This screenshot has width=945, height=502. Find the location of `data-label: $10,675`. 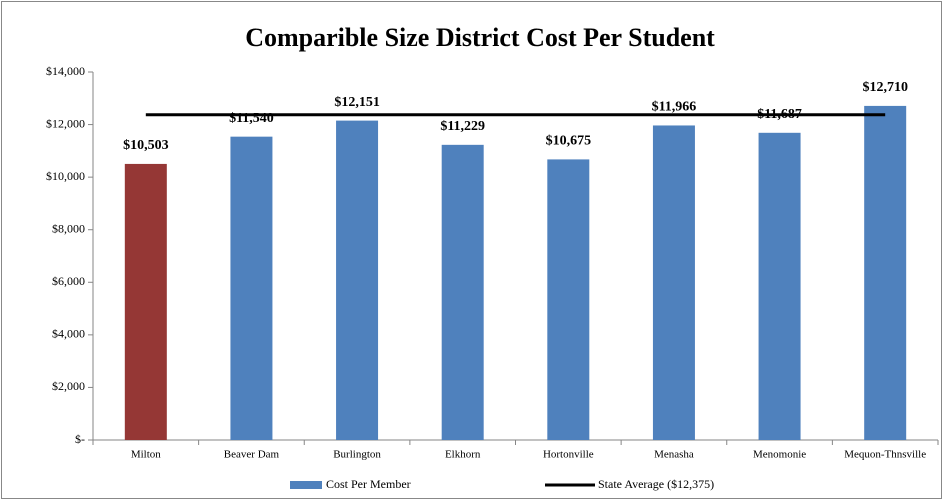

data-label: $10,675 is located at coordinates (569, 141).